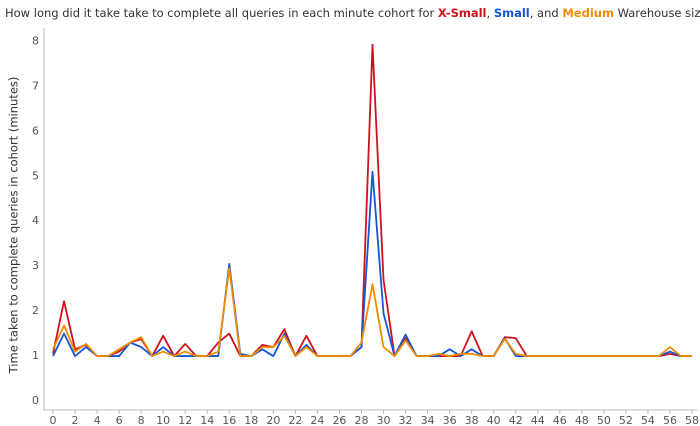 This screenshot has height=426, width=700. Describe the element at coordinates (97, 420) in the screenshot. I see `x-tick-label: 4` at that location.